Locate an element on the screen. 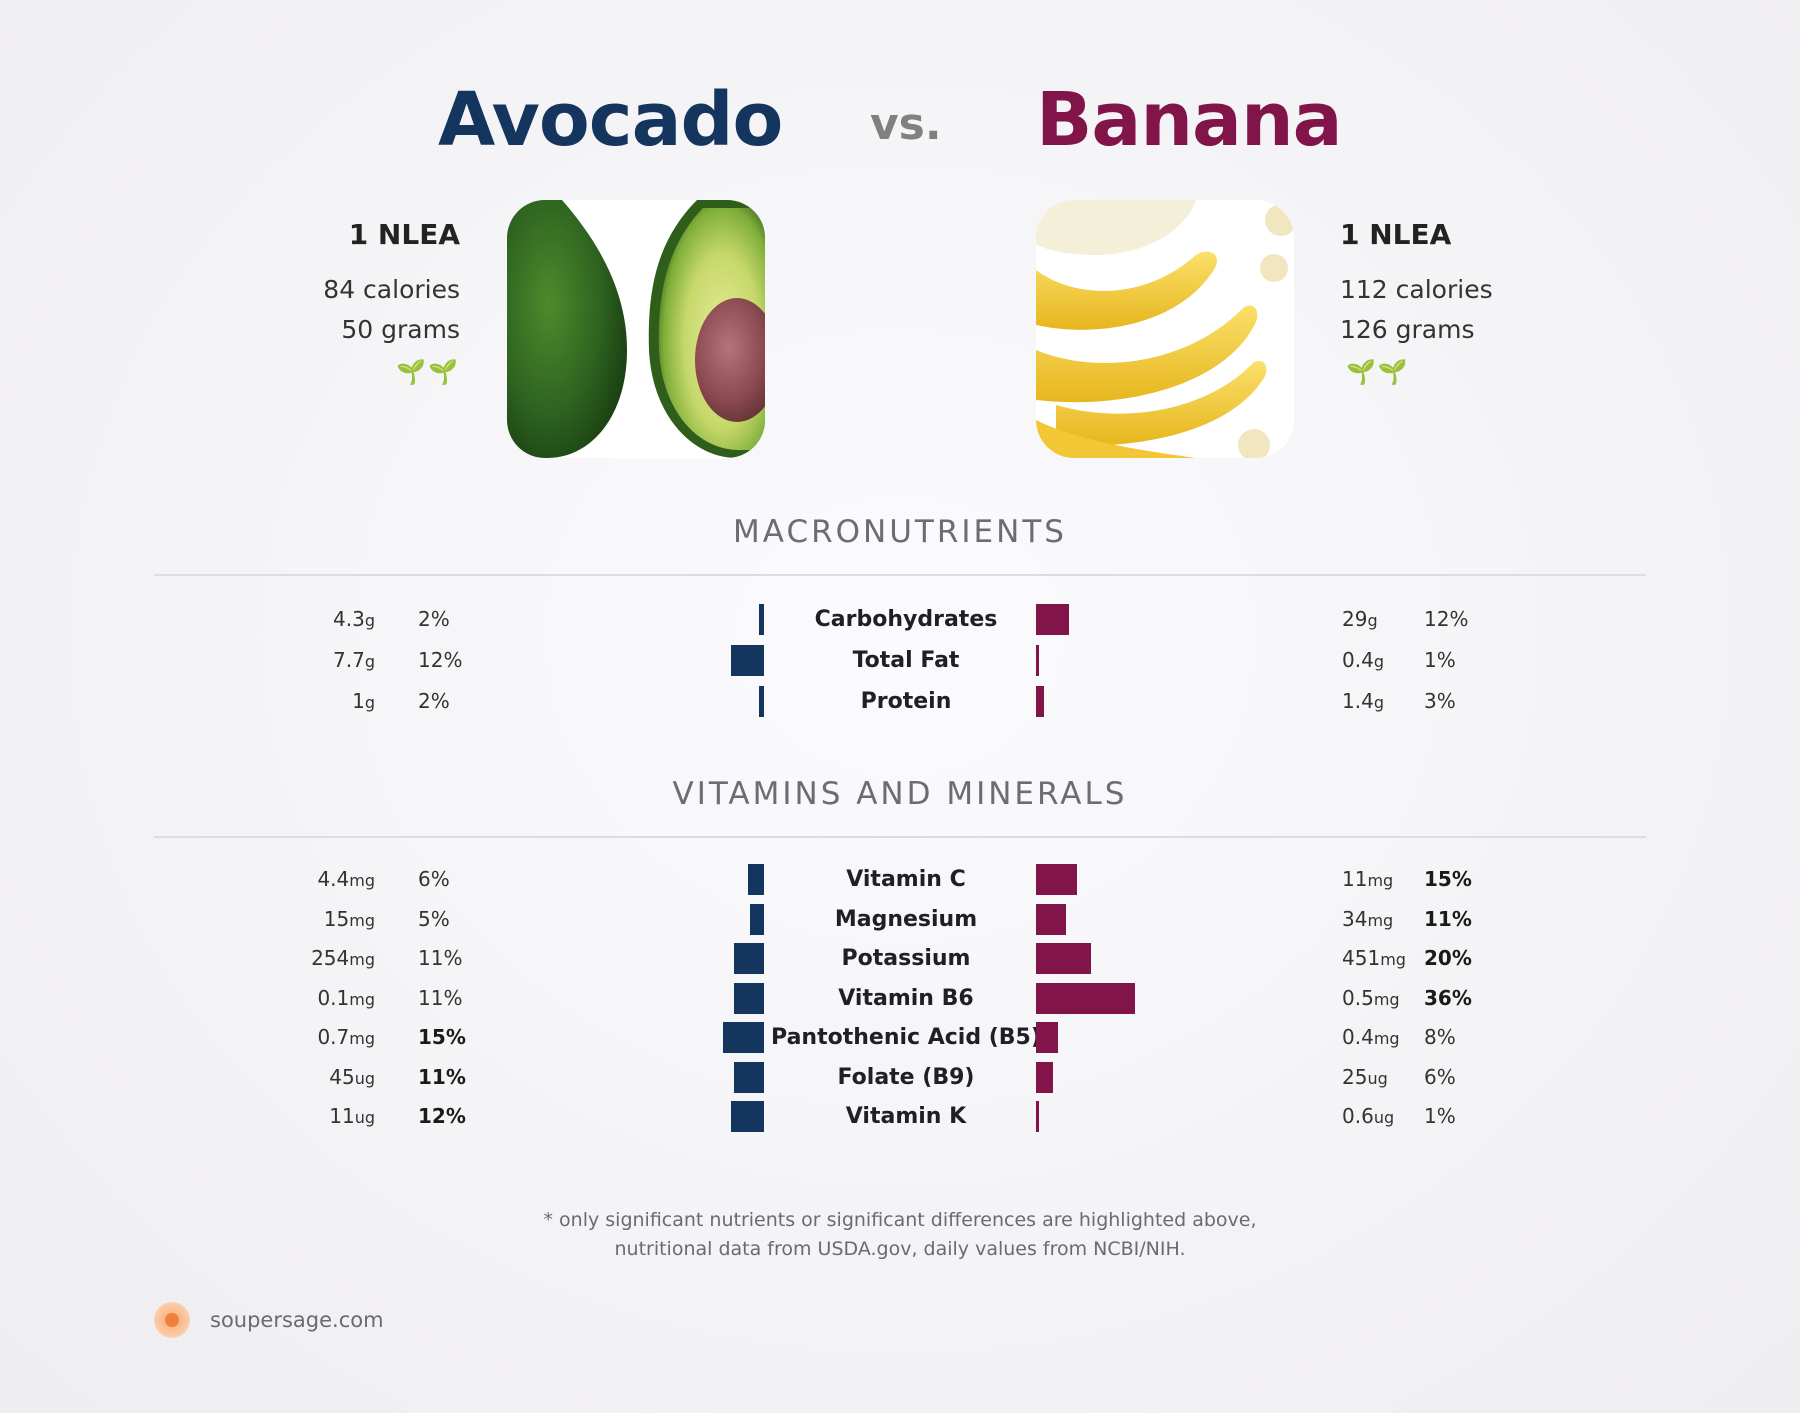  banana-photo is located at coordinates (1165, 329).